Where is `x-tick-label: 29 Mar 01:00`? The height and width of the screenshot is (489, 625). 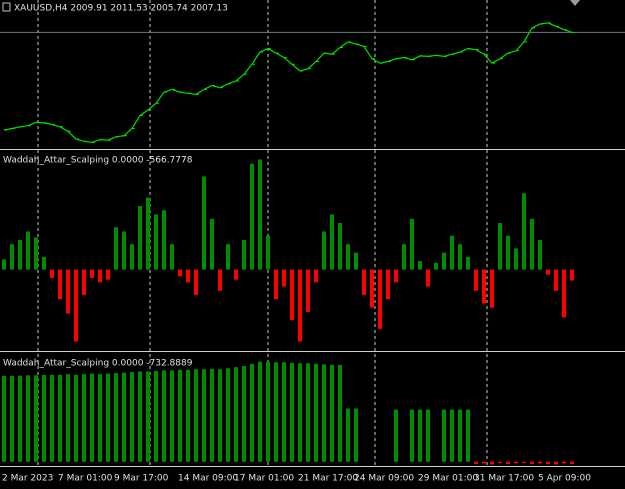 x-tick-label: 29 Mar 01:00 is located at coordinates (448, 479).